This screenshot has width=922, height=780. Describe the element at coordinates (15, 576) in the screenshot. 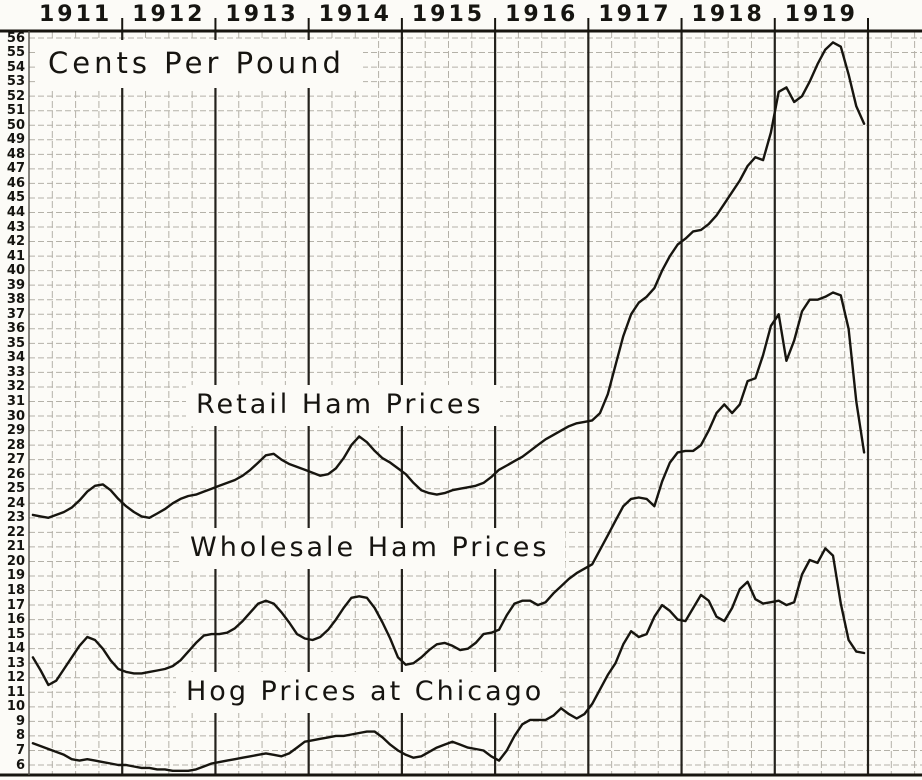

I see `y-axis-tick-label: 19` at that location.